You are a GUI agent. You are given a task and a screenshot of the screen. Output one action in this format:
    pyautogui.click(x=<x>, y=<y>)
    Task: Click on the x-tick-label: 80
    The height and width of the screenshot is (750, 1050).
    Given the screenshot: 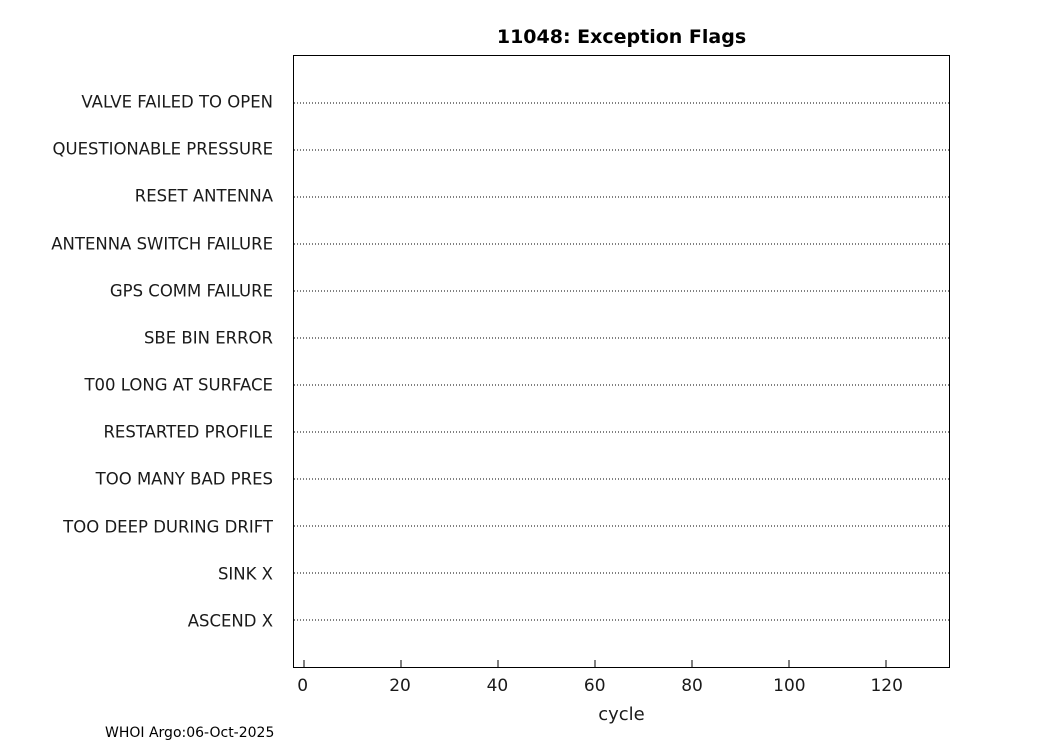 What is the action you would take?
    pyautogui.click(x=692, y=686)
    